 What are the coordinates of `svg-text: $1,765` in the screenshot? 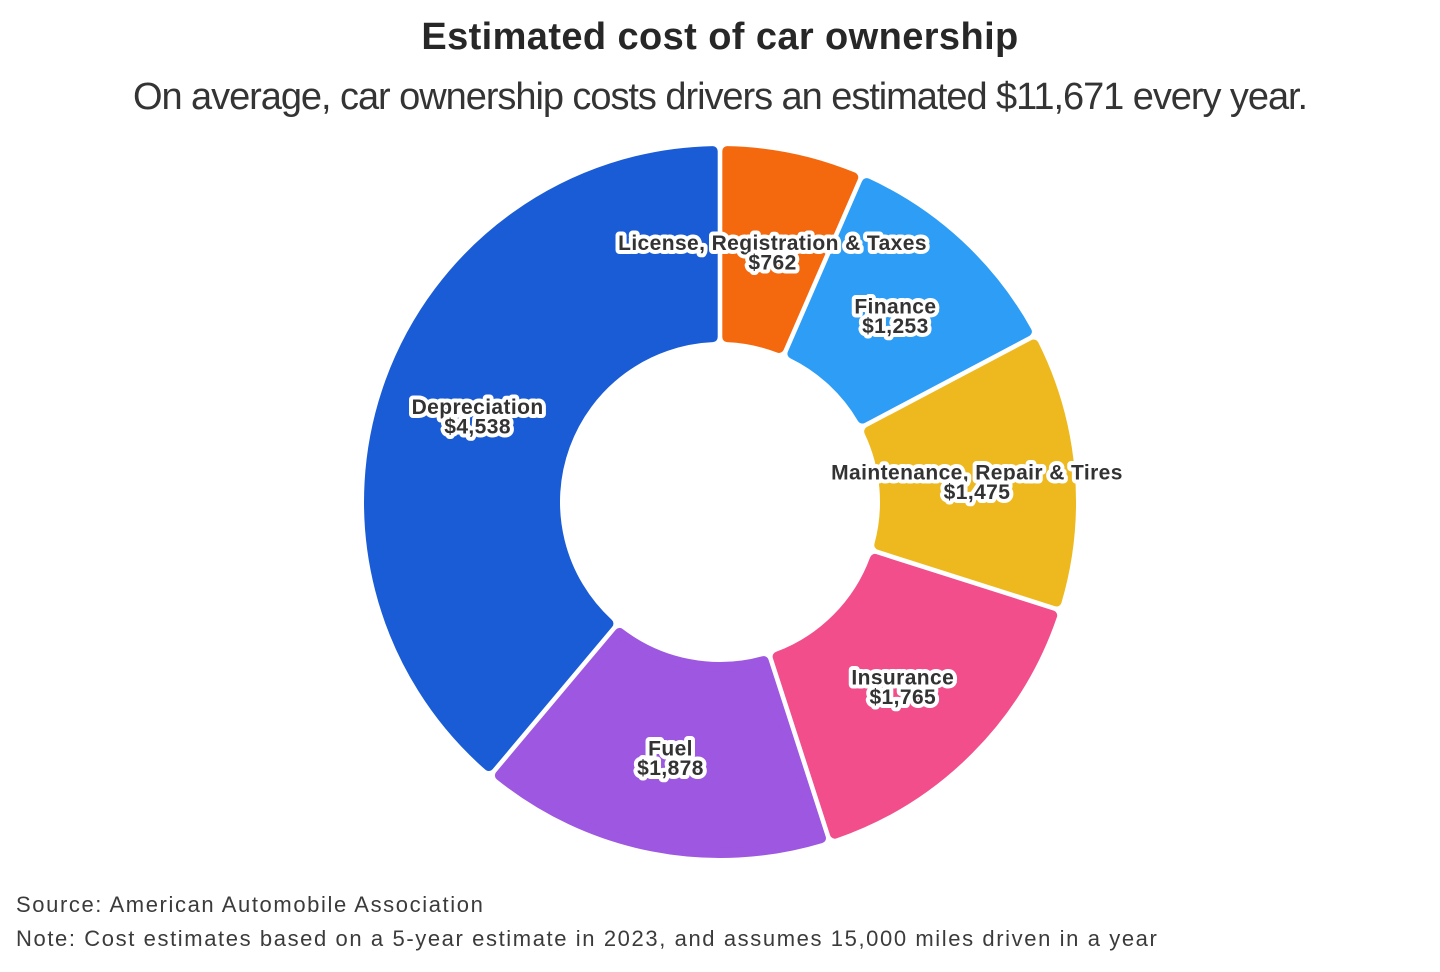 It's located at (902, 697).